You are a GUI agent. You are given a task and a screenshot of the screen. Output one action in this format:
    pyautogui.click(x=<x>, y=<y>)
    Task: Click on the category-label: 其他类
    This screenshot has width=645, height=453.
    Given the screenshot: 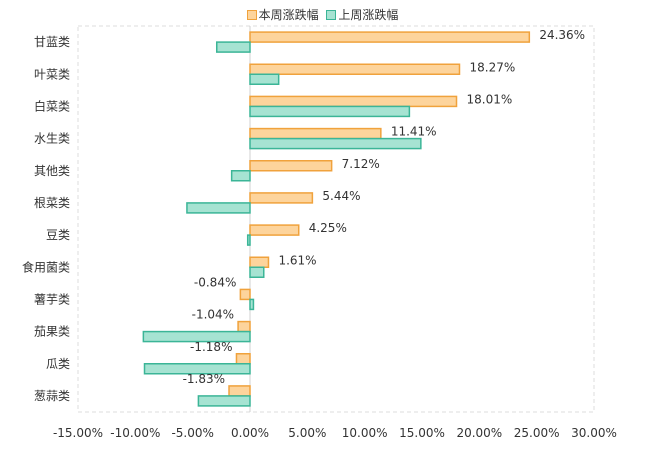 What is the action you would take?
    pyautogui.click(x=52, y=171)
    